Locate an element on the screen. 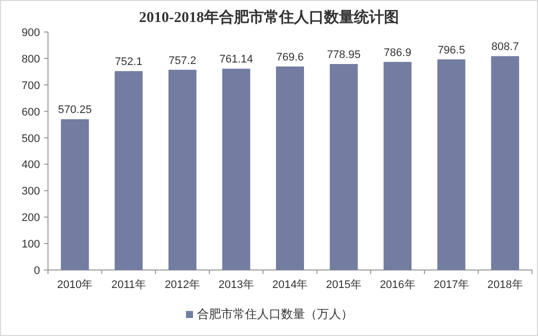  ytick-label: 500 is located at coordinates (31, 138).